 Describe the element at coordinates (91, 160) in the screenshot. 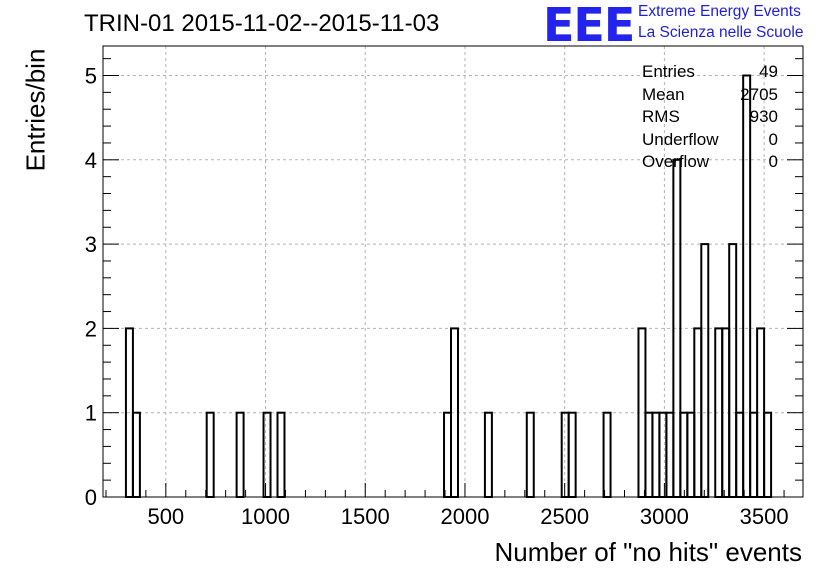

I see `y-tick-label: 4` at that location.